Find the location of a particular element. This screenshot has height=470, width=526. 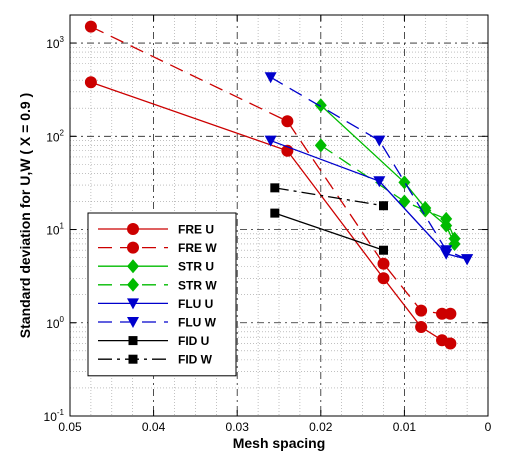

legend-marker-fid-u is located at coordinates (133, 341).